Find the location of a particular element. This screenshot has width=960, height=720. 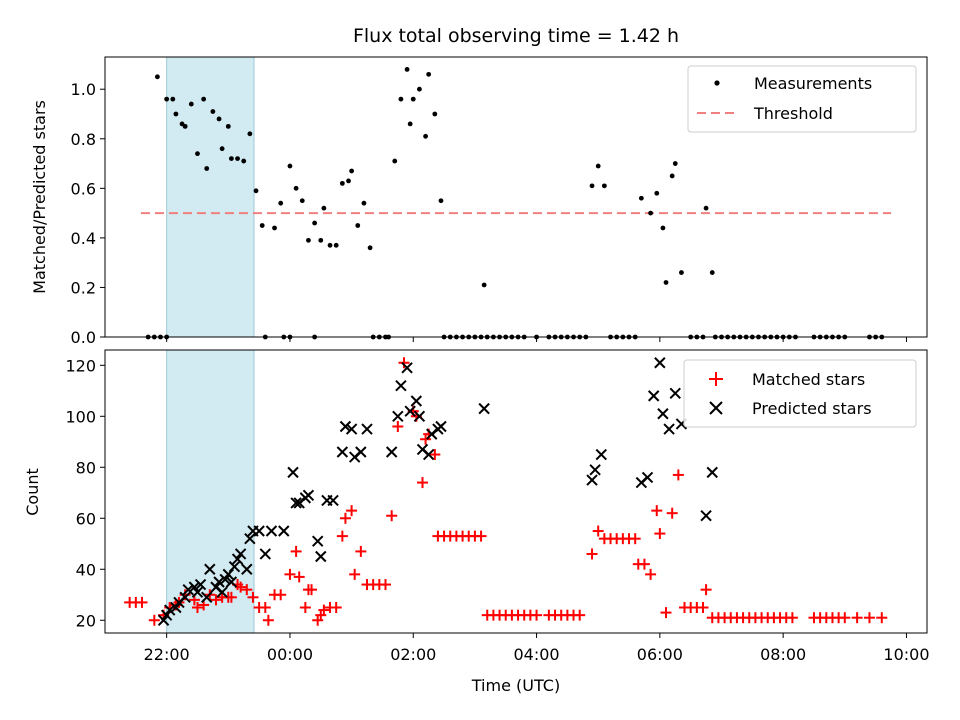

x-tick-label: 04:00 is located at coordinates (536, 654).